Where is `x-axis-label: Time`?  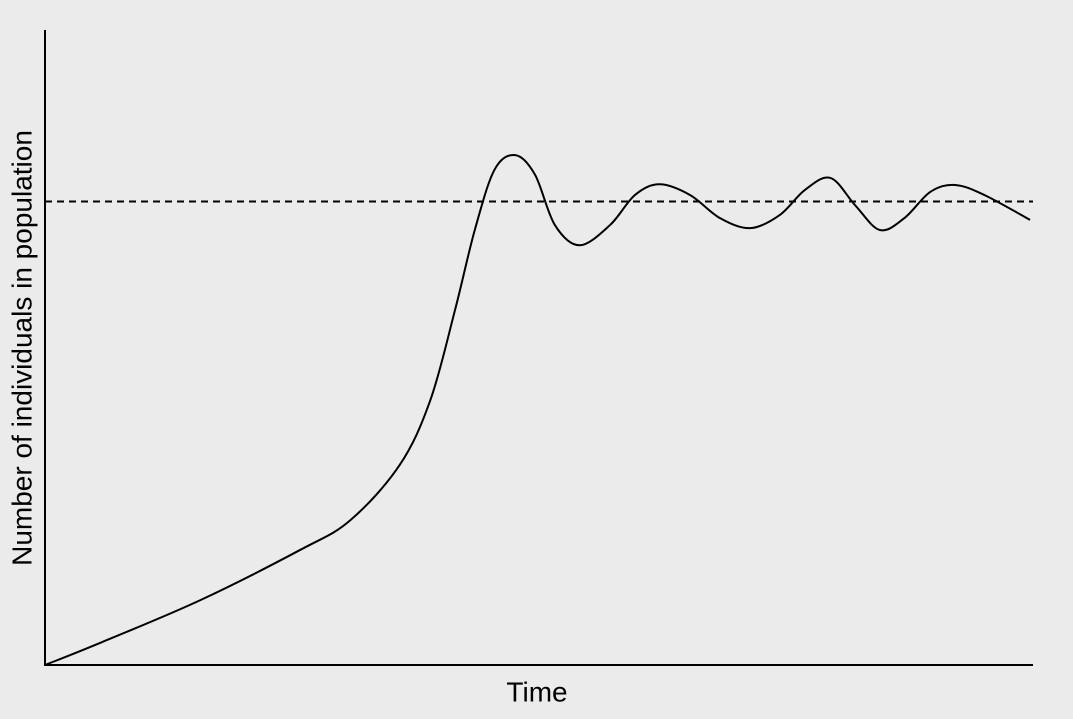 x-axis-label: Time is located at coordinates (536, 691).